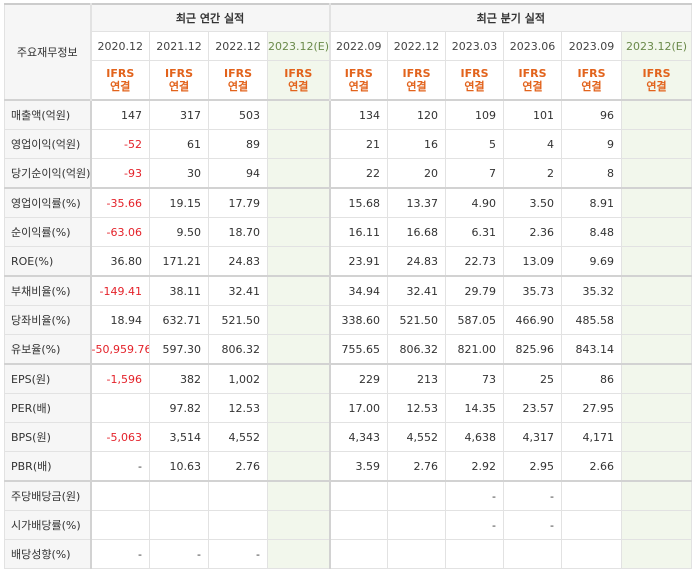  I want to click on table-cell: 338.60, so click(359, 320).